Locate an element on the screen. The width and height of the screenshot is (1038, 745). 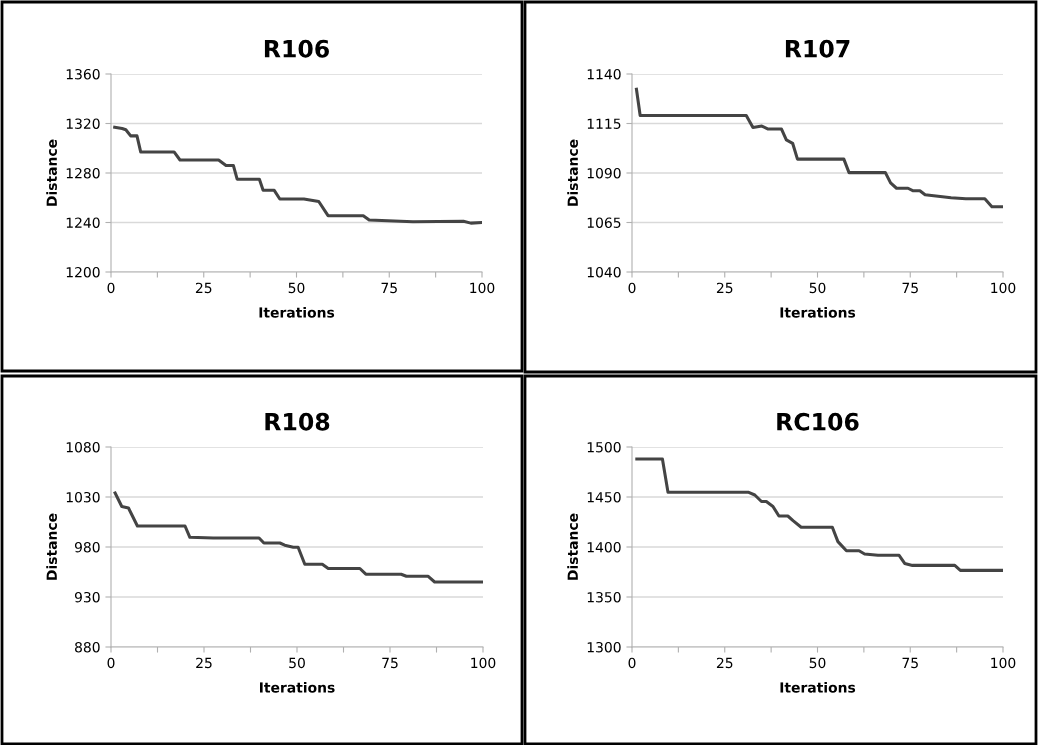
y-tick-label: 1240 is located at coordinates (83, 222).